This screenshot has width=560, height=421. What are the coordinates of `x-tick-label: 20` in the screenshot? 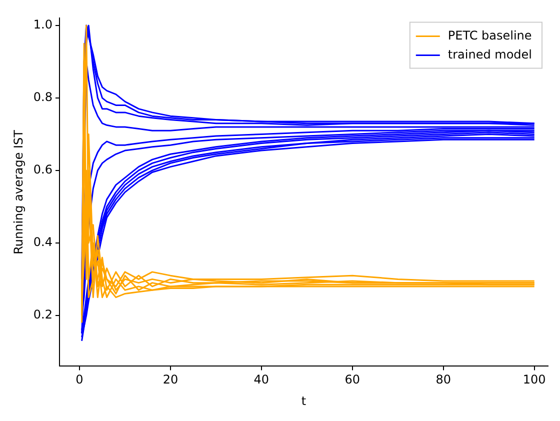 It's located at (170, 379).